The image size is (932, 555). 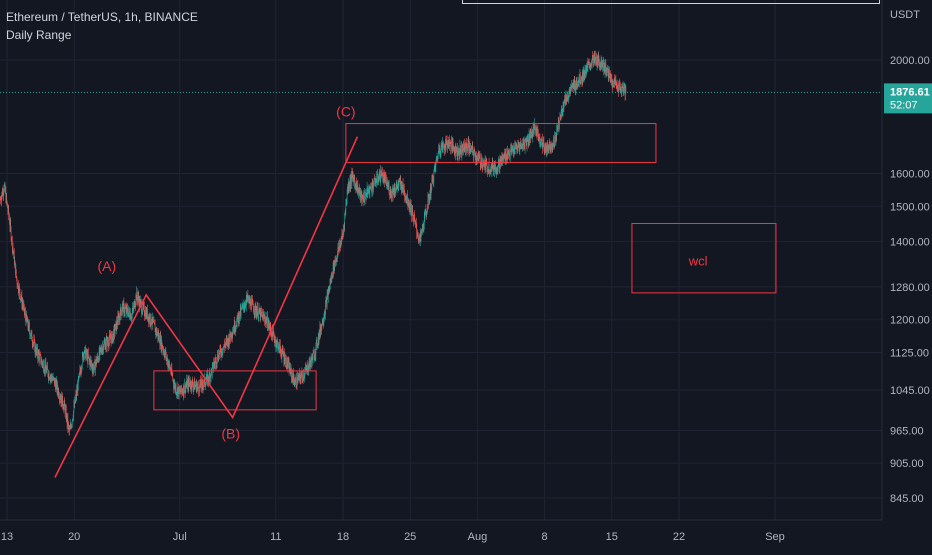 What do you see at coordinates (907, 431) in the screenshot?
I see `price-tick-label: 965.00` at bounding box center [907, 431].